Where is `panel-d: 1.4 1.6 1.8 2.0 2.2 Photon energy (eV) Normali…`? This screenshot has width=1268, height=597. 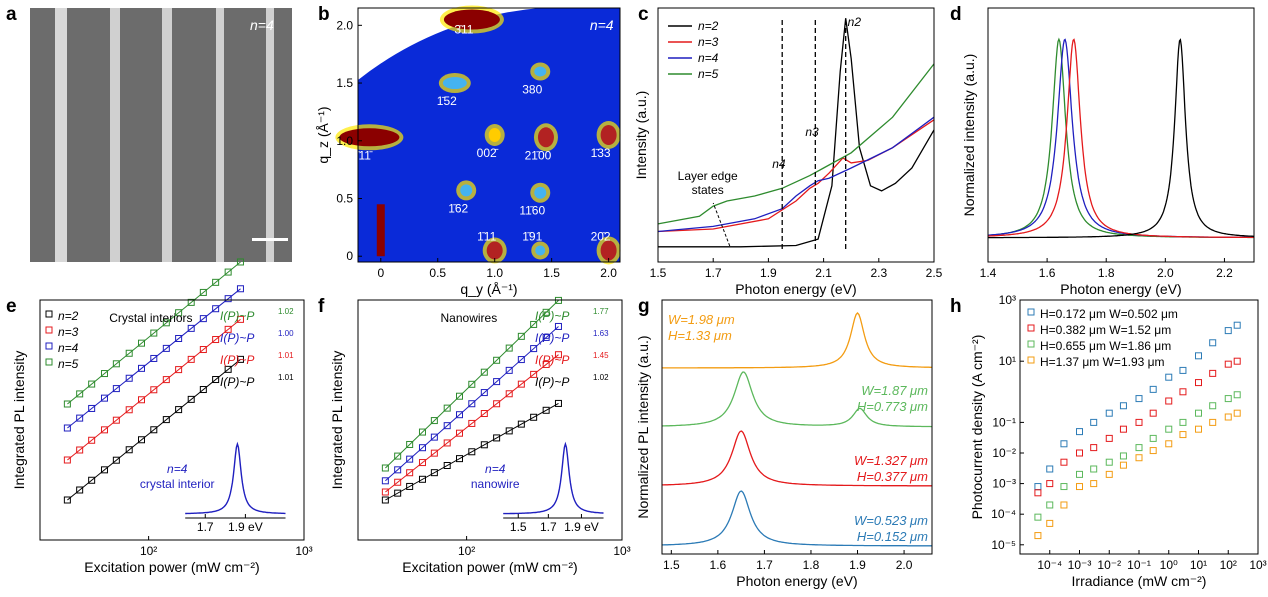 panel-d: 1.4 1.6 1.8 2.0 2.2 Photon energy (eV) Normali… is located at coordinates (1108, 152).